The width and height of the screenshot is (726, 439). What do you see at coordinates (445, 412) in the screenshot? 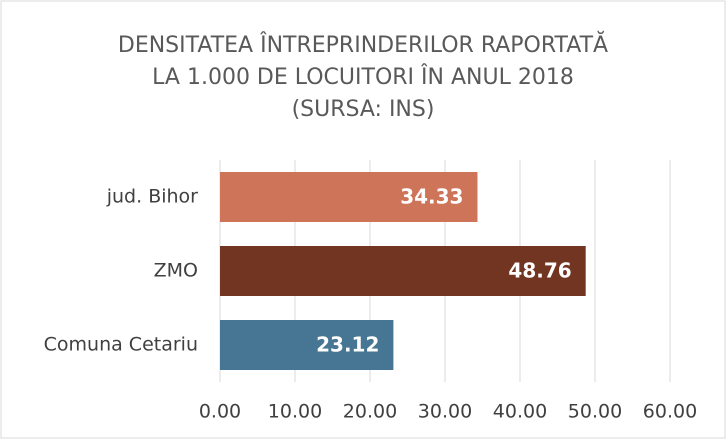
I see `x-tick-label: 30.00` at bounding box center [445, 412].